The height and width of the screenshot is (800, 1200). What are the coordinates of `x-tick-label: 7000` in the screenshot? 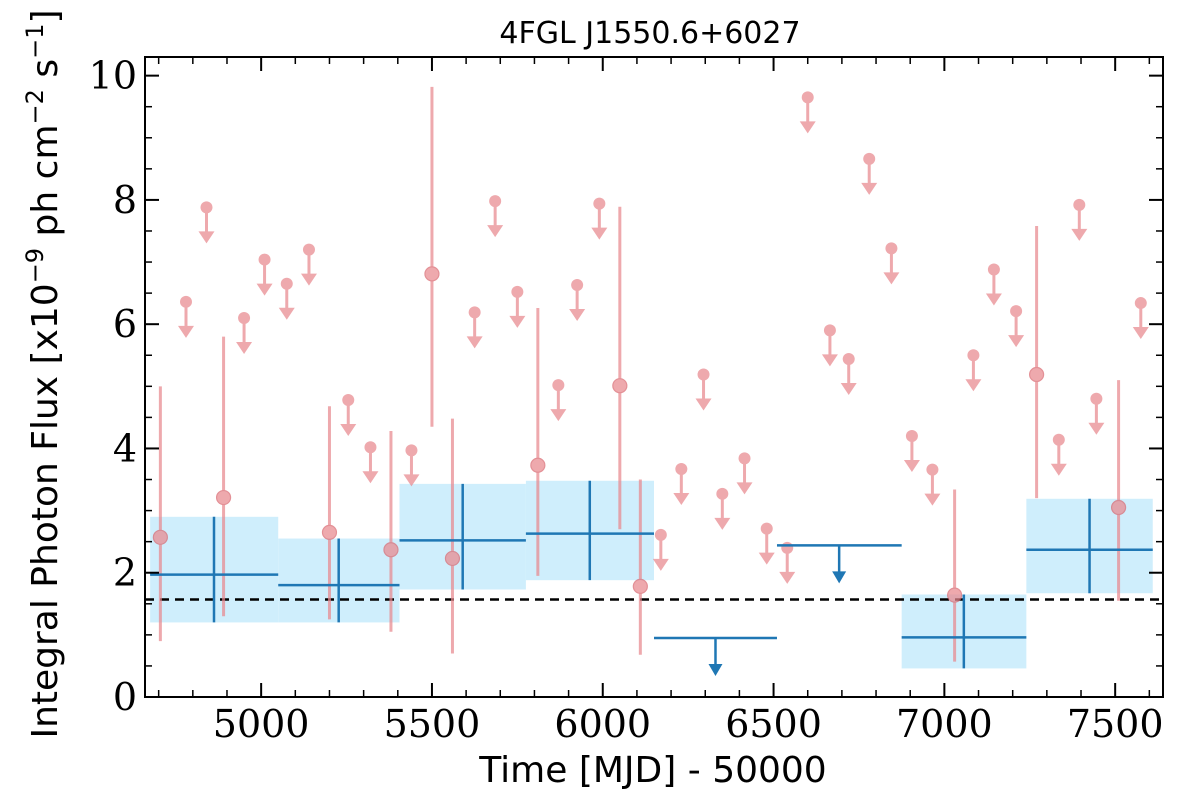 It's located at (944, 724).